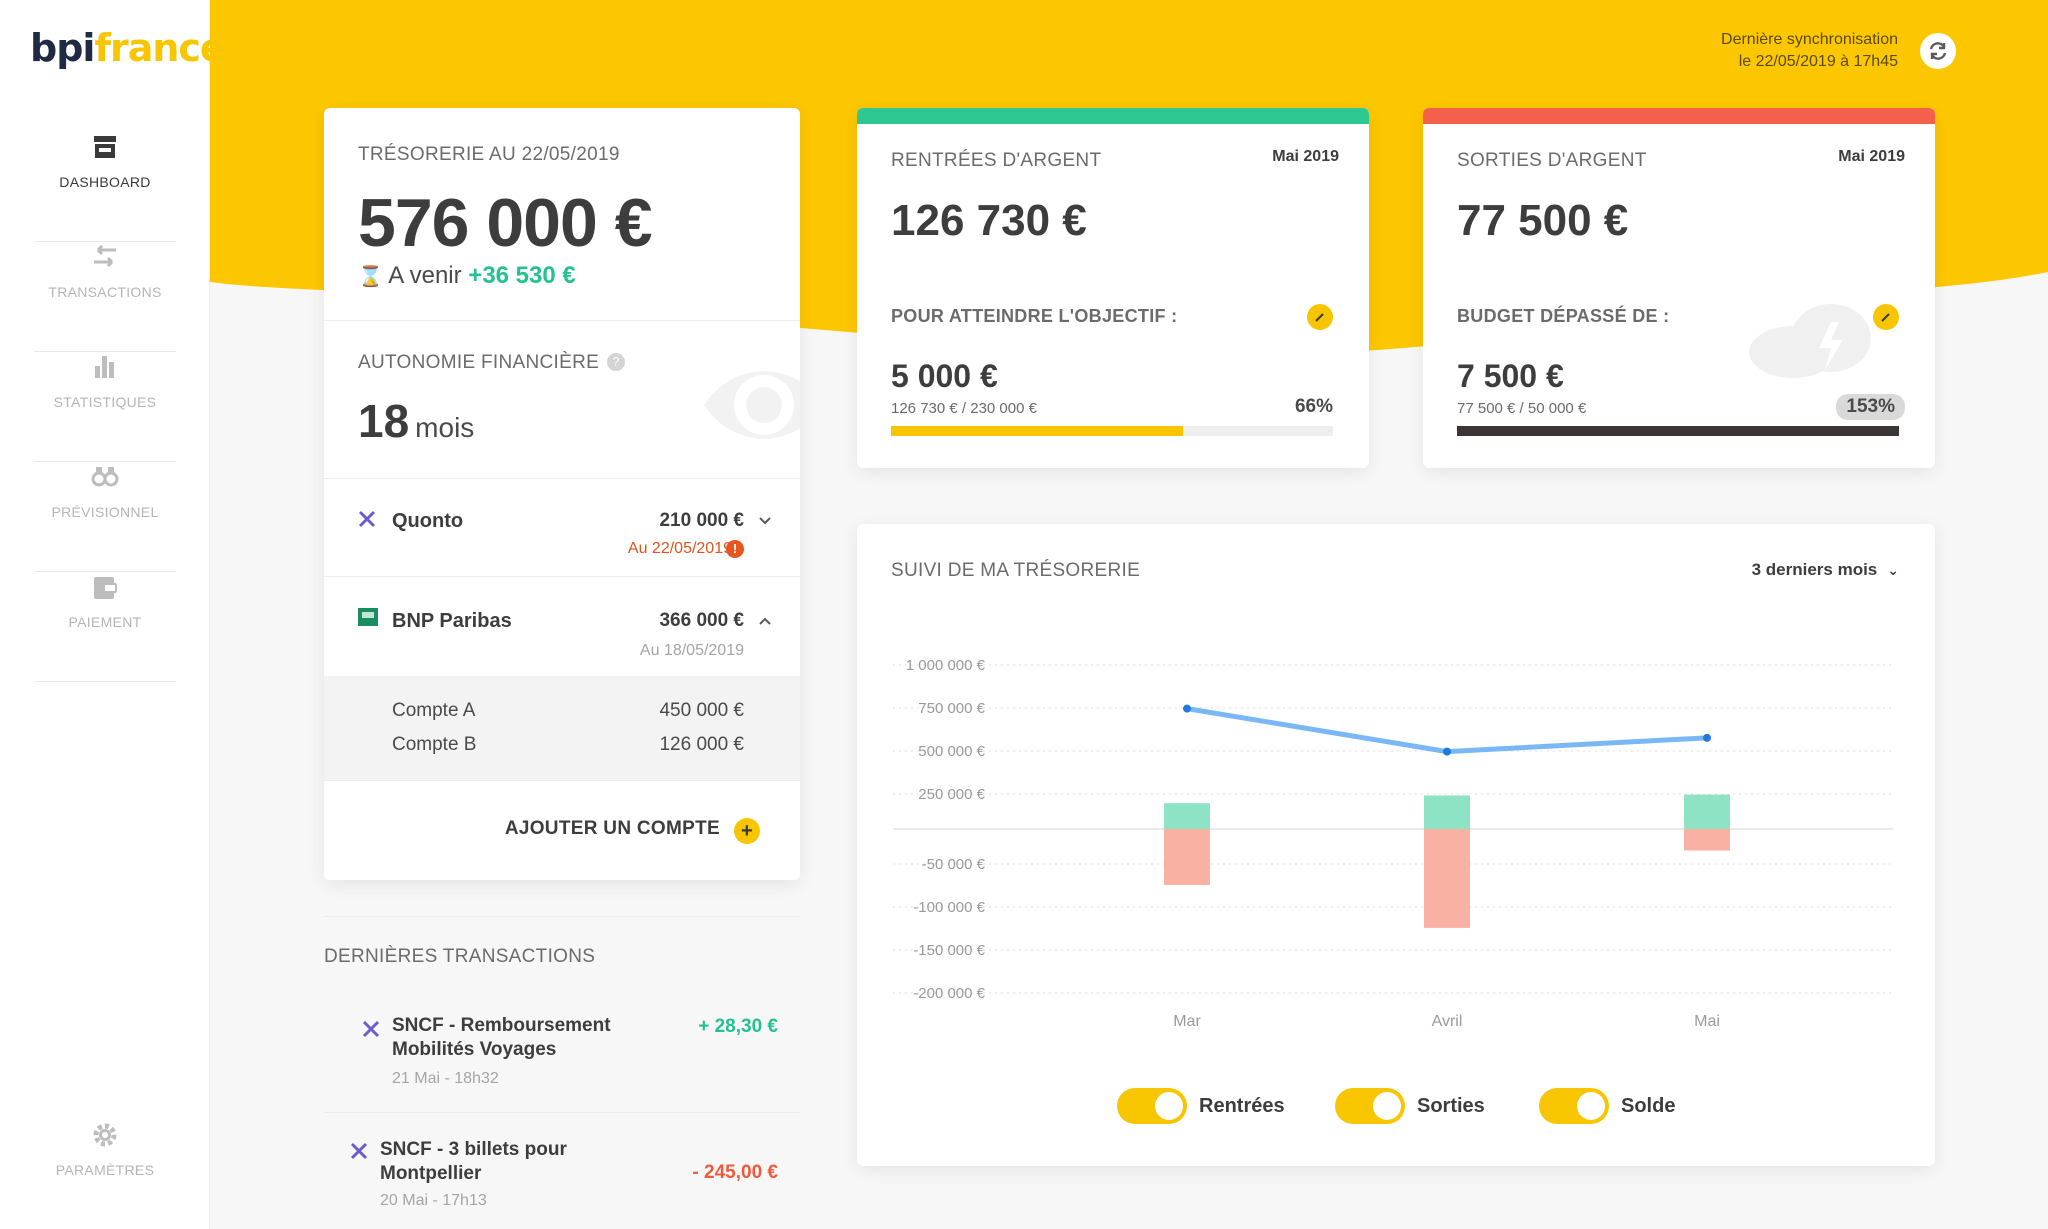 This screenshot has height=1229, width=2048. Describe the element at coordinates (568, 711) in the screenshot. I see `sub-account-row: Compte A 450 000 €` at that location.